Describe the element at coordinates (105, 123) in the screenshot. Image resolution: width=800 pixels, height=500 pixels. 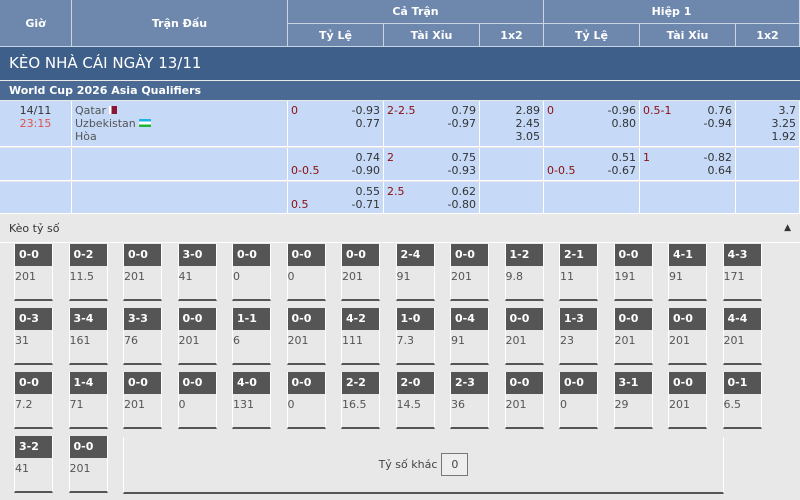
I see `away-team: Uzbekistan` at that location.